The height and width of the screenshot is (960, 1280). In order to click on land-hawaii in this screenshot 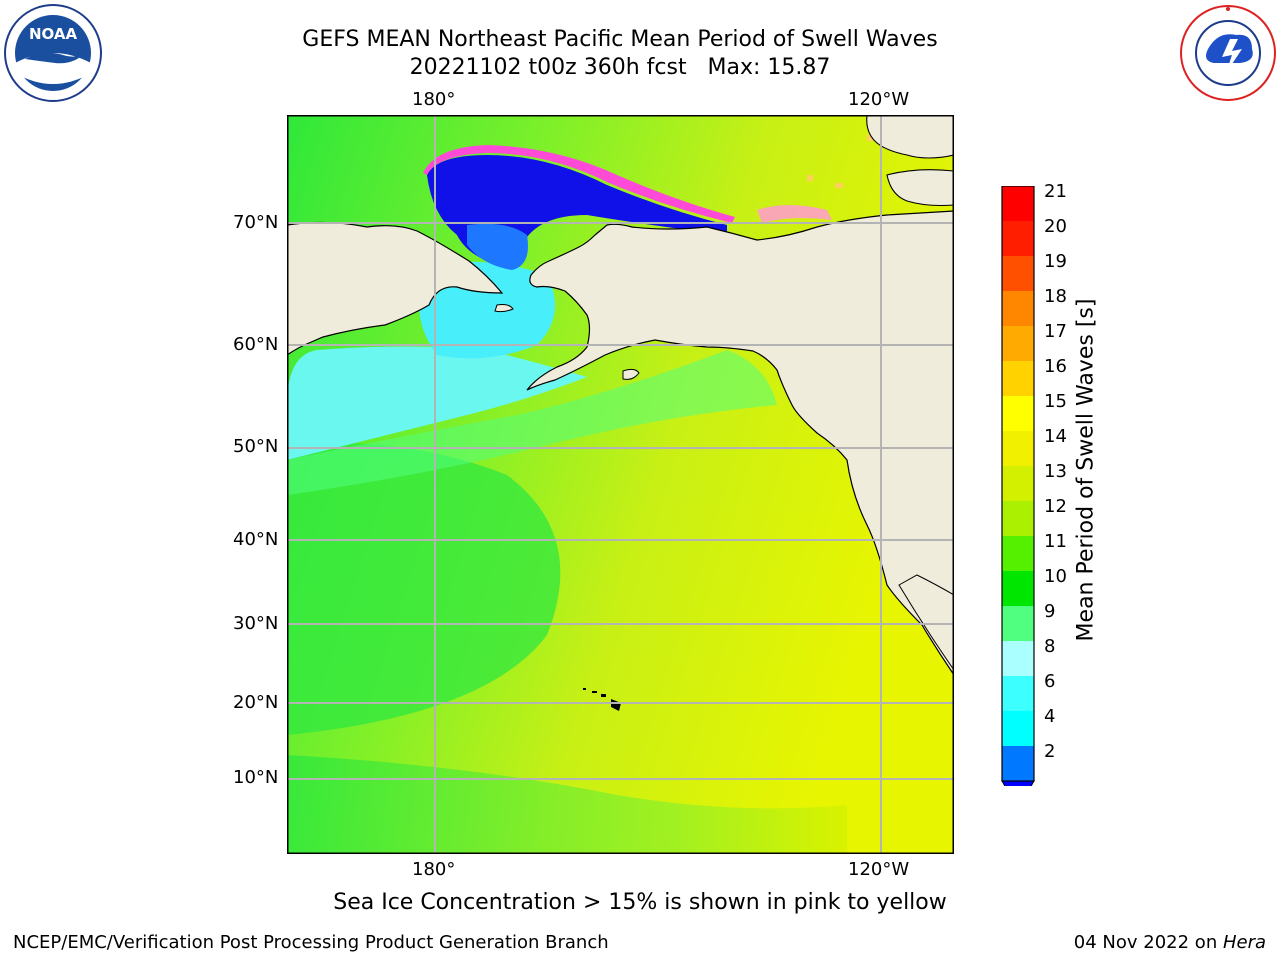, I will do `click(602, 699)`.